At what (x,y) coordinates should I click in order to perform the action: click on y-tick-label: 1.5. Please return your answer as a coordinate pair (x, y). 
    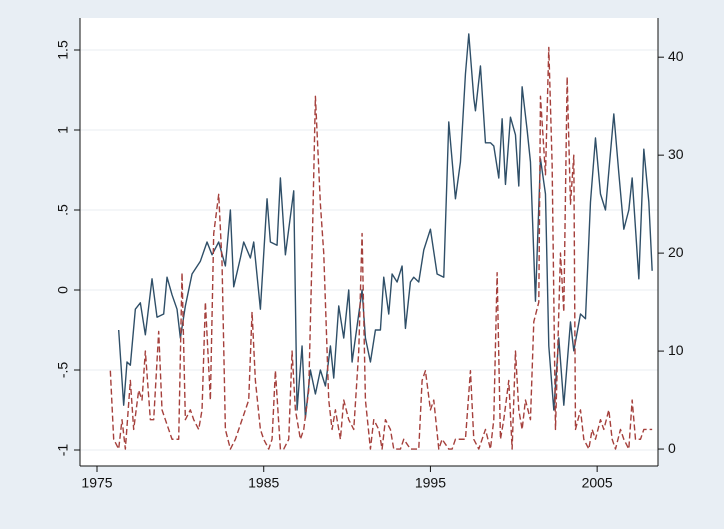
    Looking at the image, I should click on (63, 50).